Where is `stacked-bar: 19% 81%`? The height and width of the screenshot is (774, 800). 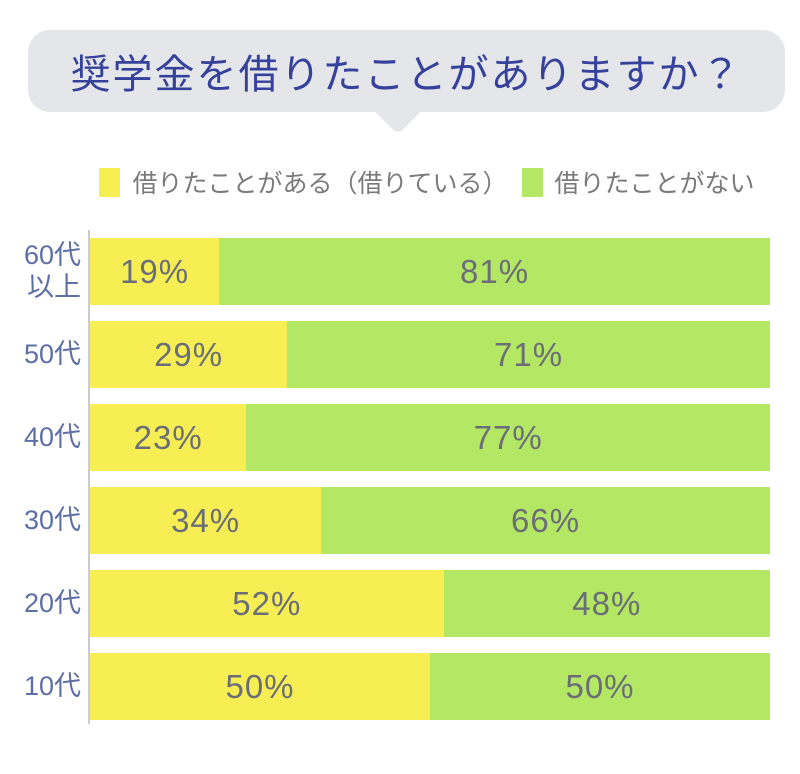
stacked-bar: 19% 81% is located at coordinates (430, 271).